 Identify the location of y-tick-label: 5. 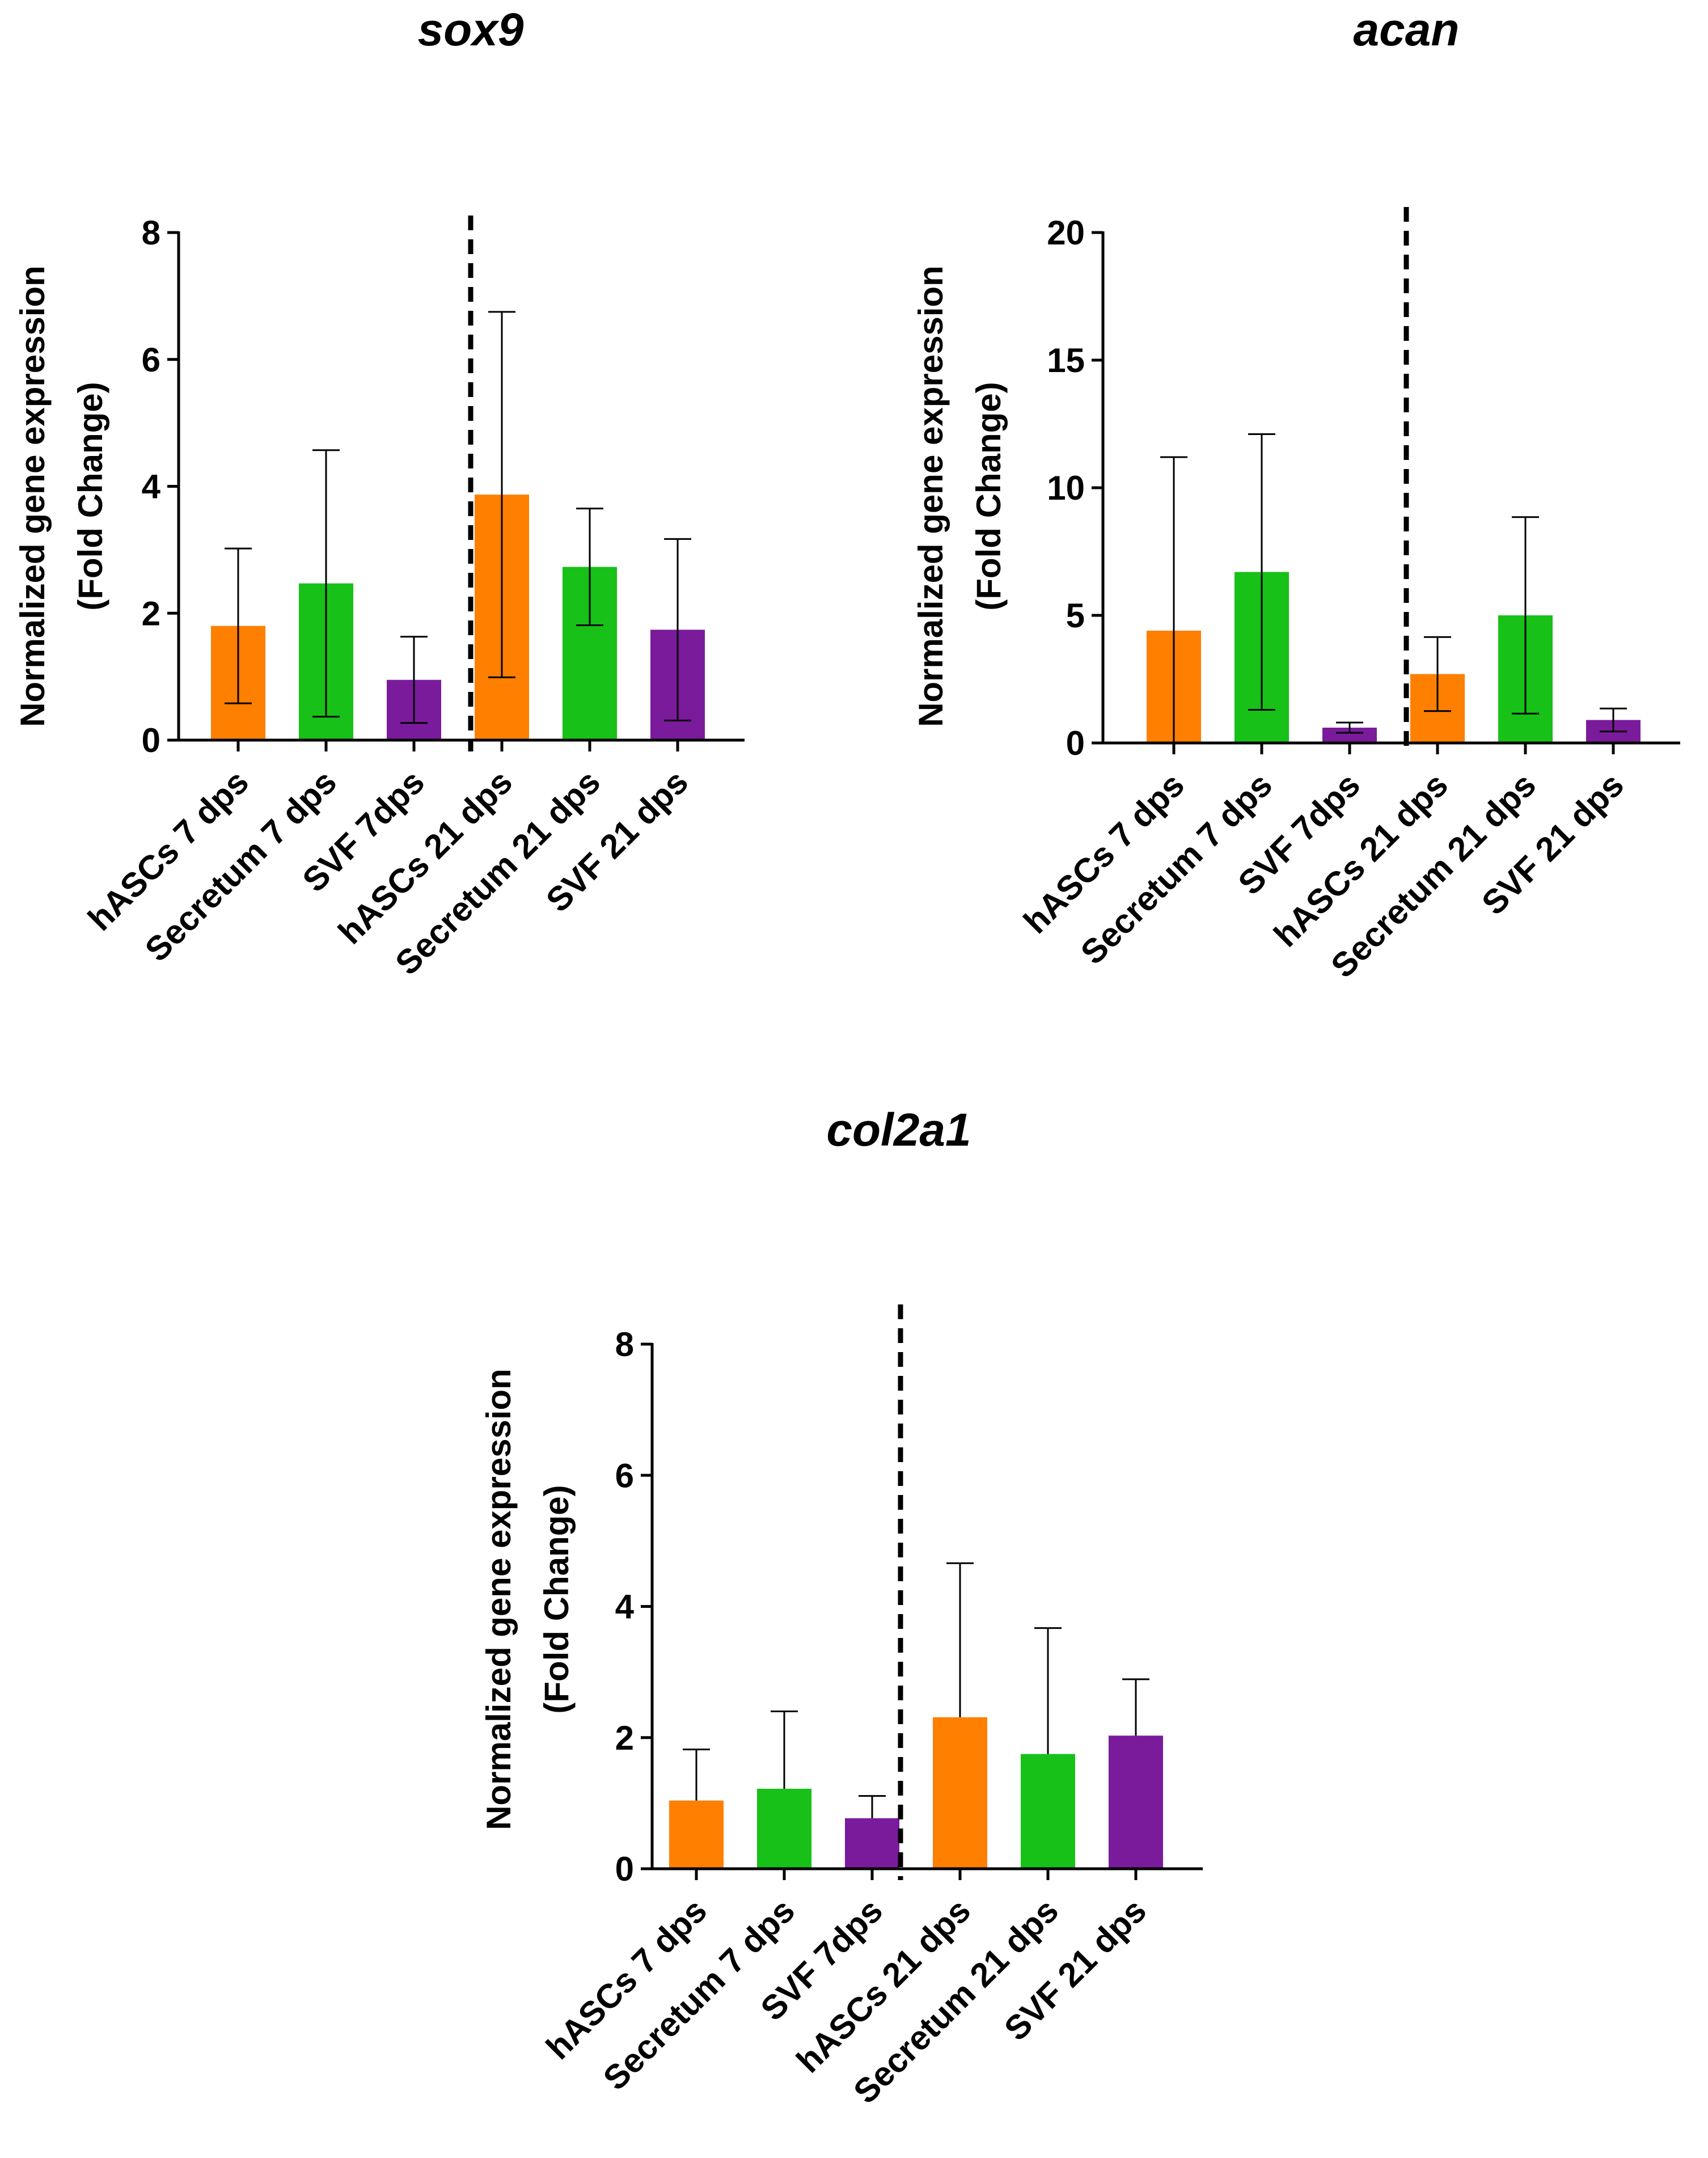
(1075, 616).